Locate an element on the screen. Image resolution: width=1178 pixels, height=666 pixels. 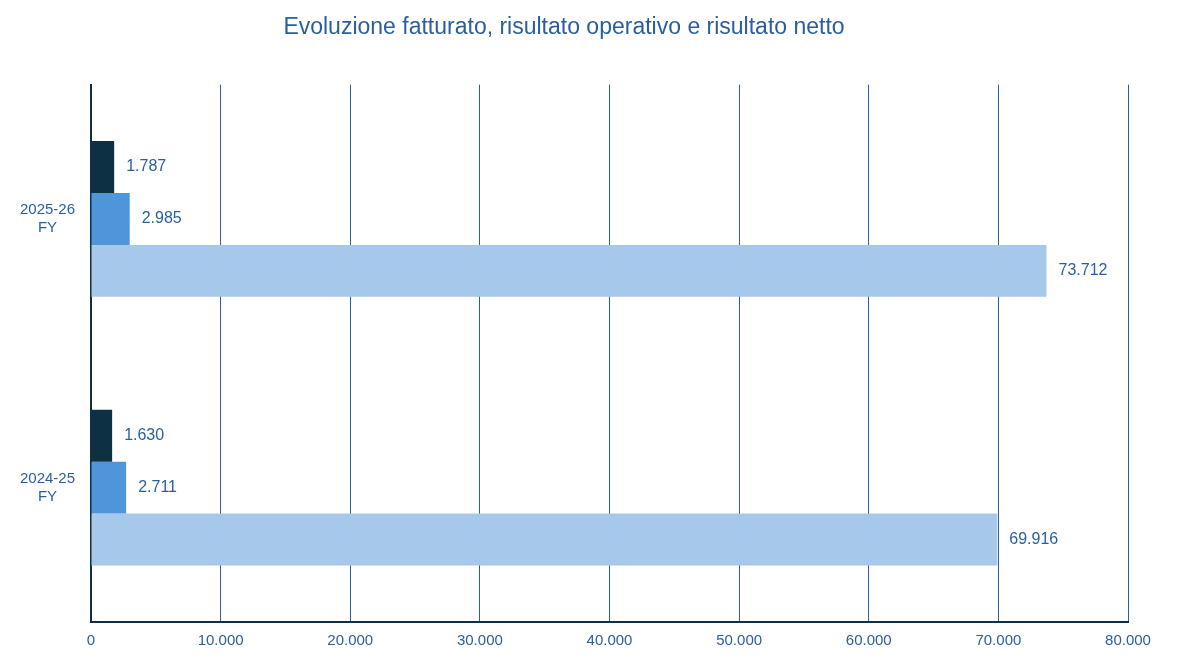
x-tick-label: 50.000 is located at coordinates (739, 640).